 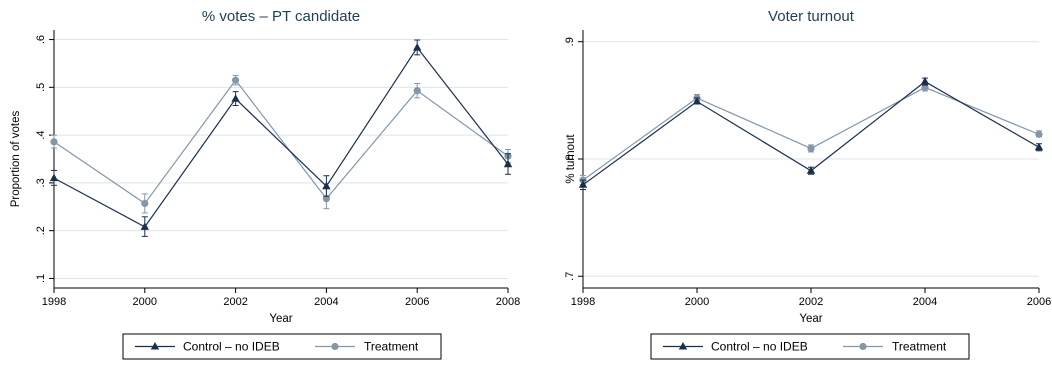 What do you see at coordinates (41, 39) in the screenshot?
I see `y-tick-label: .6` at bounding box center [41, 39].